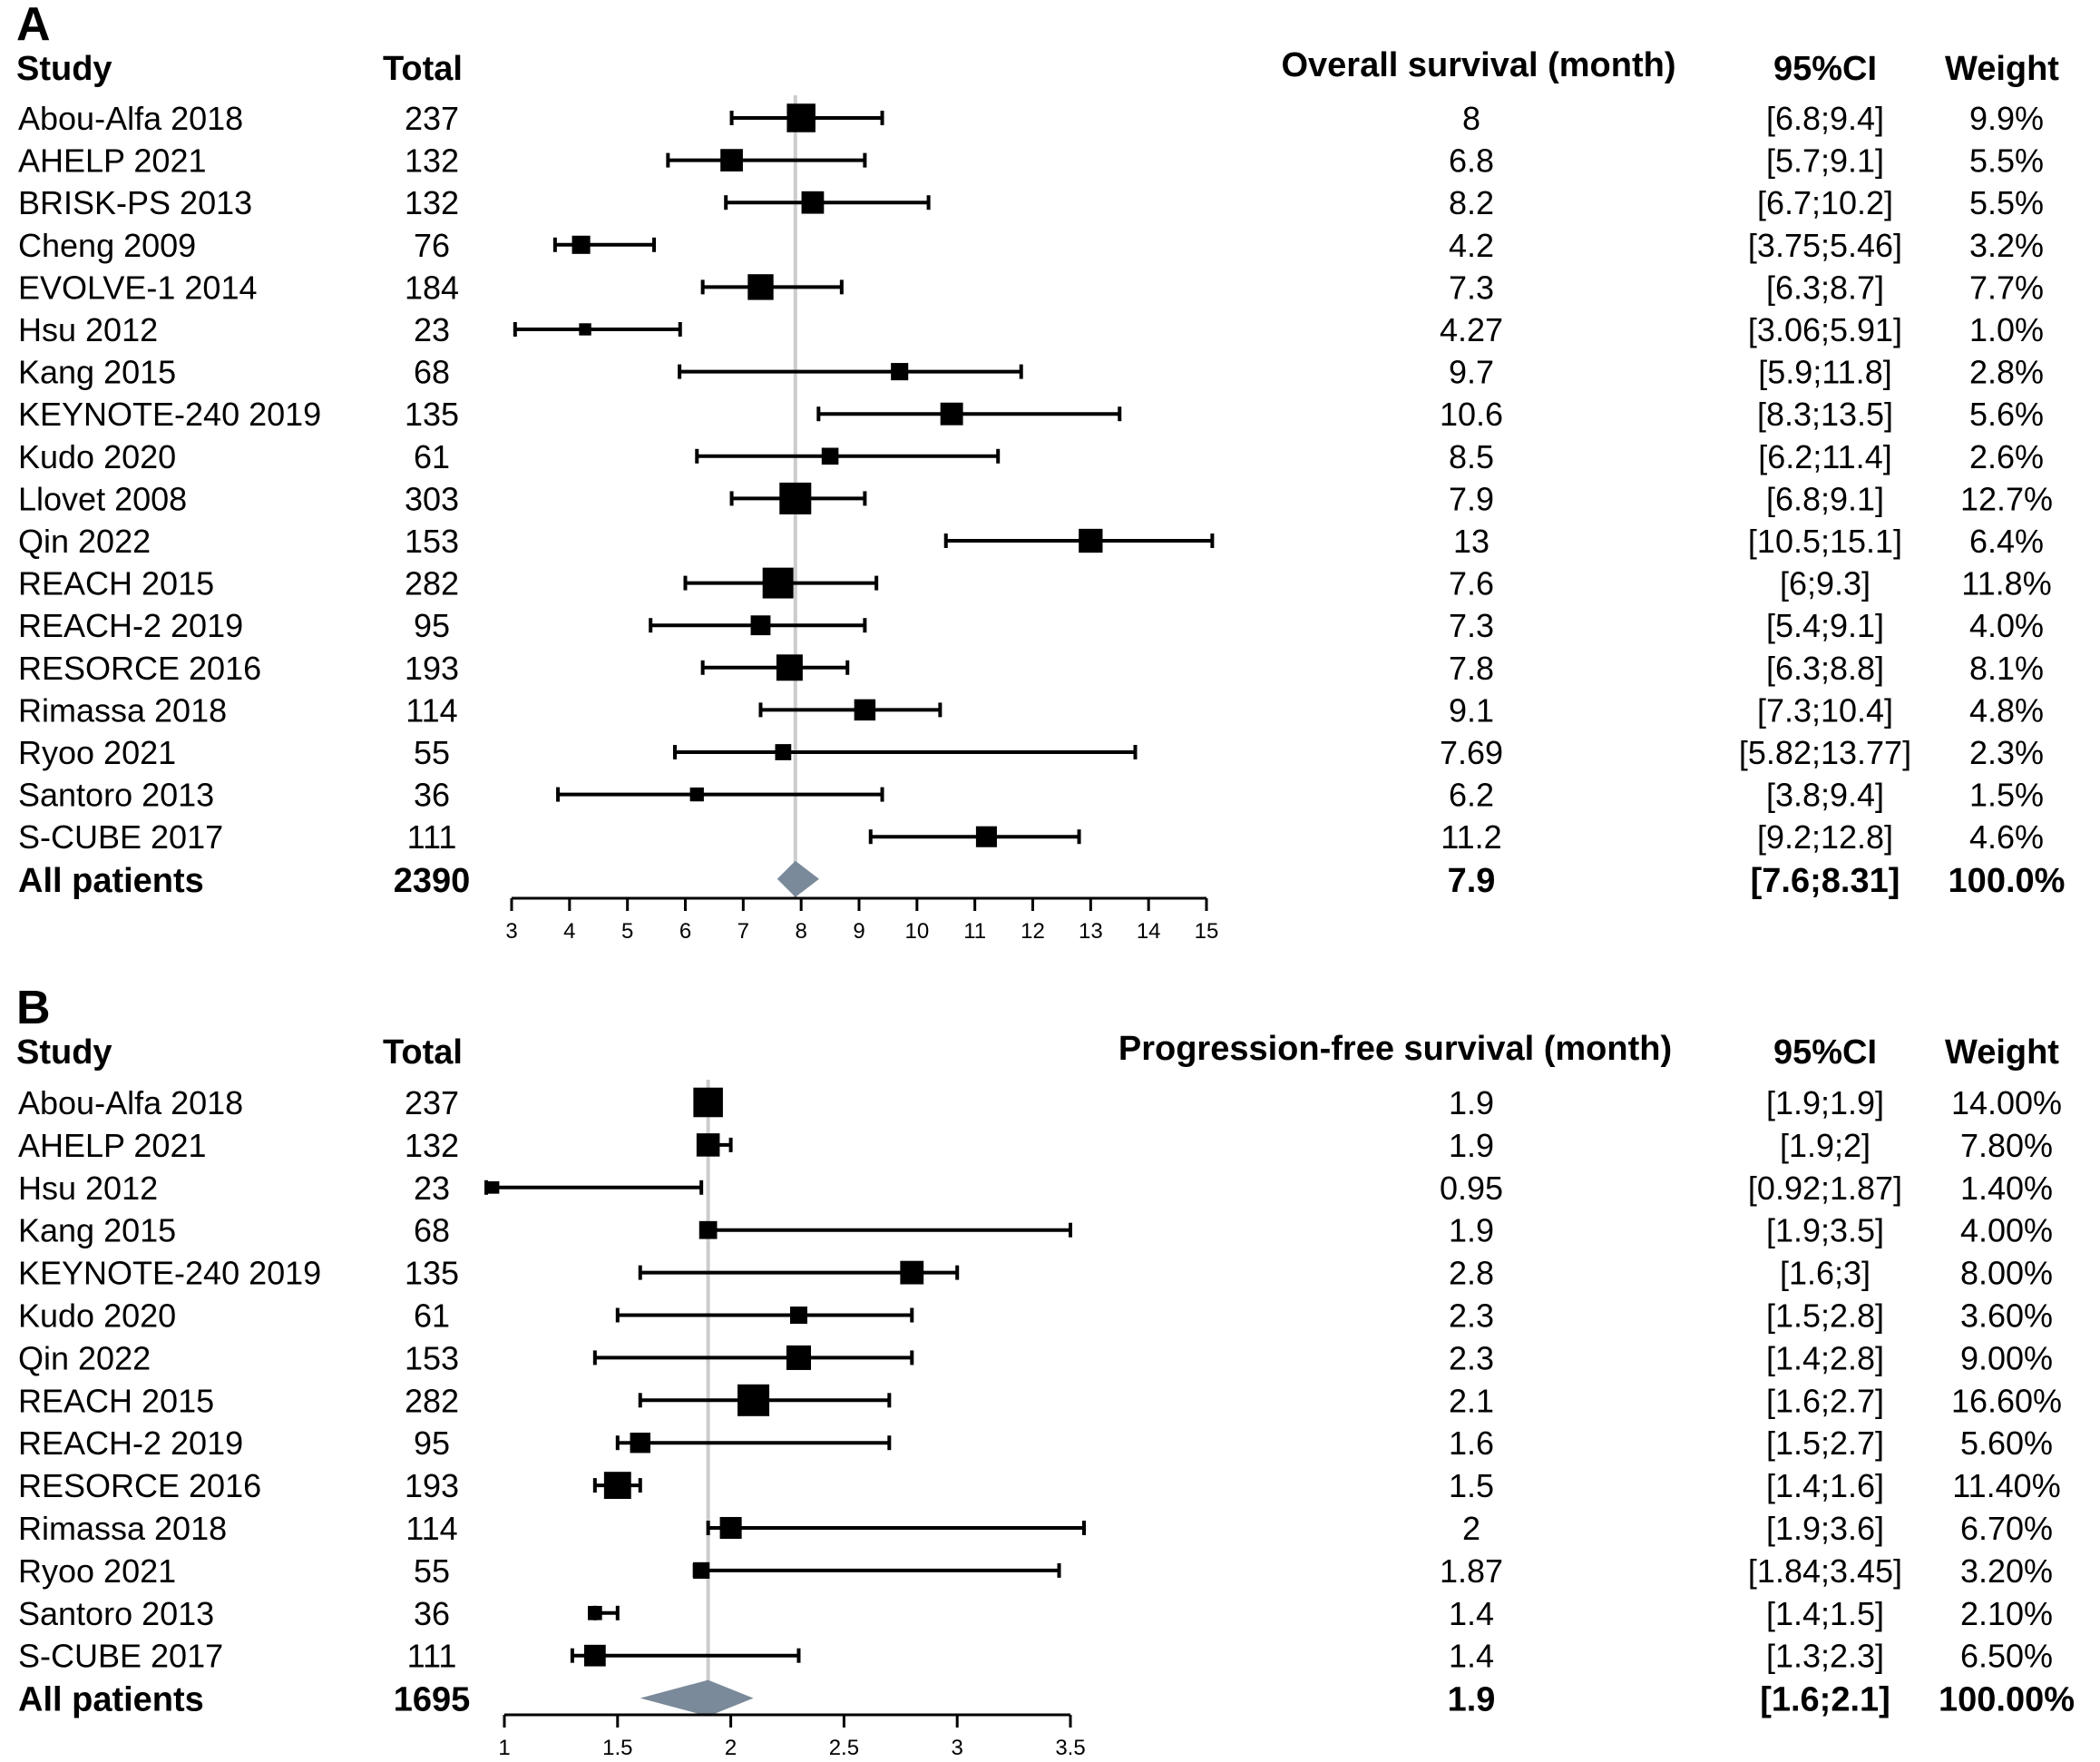  Describe the element at coordinates (1471, 1316) in the screenshot. I see `study-estimate: 2.3` at that location.